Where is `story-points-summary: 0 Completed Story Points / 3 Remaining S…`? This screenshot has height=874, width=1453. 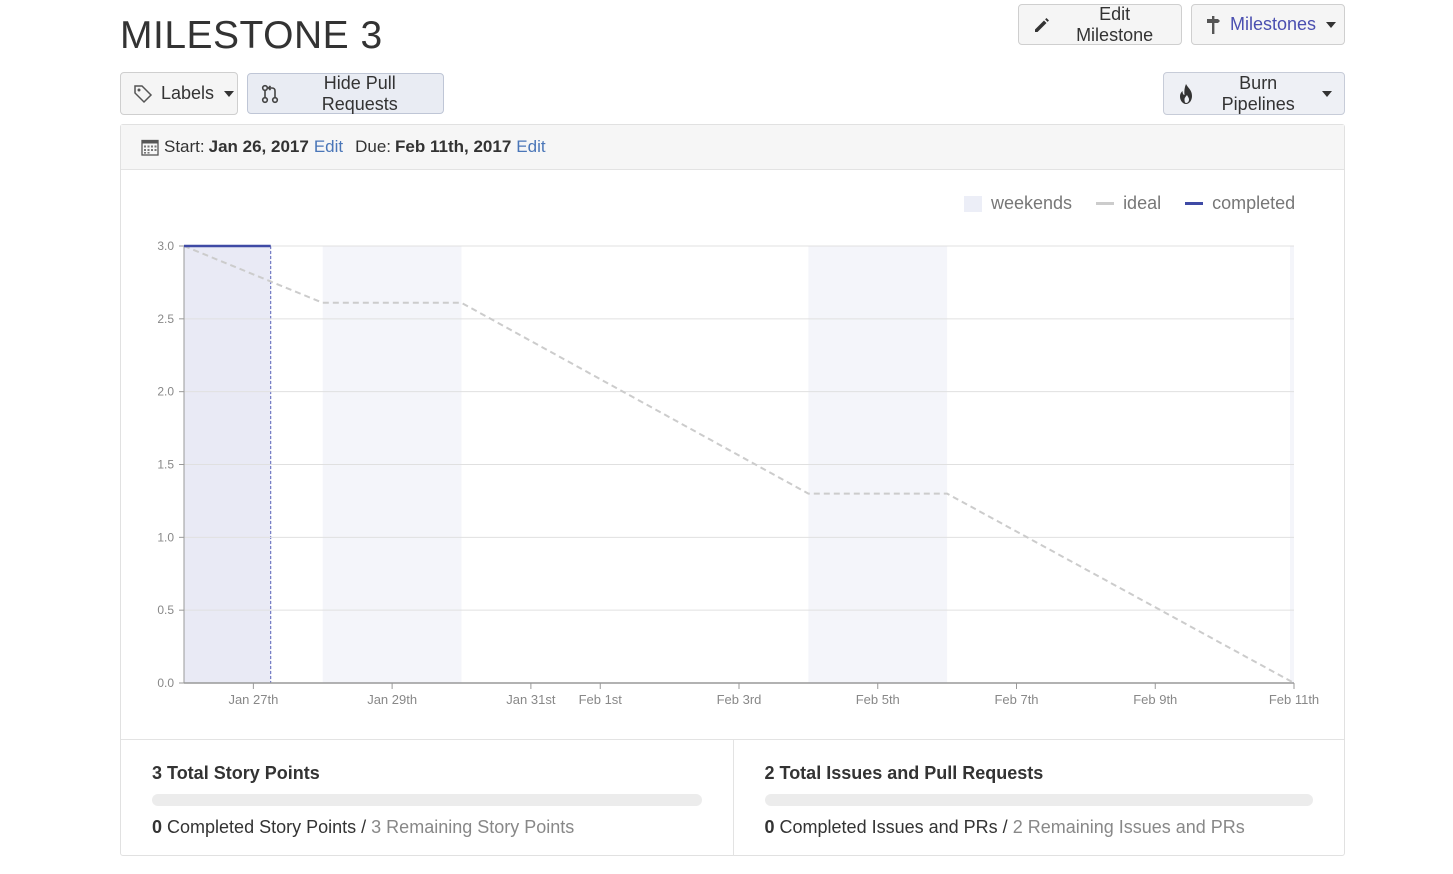
story-points-summary: 0 Completed Story Points / 3 Remaining S… is located at coordinates (427, 827).